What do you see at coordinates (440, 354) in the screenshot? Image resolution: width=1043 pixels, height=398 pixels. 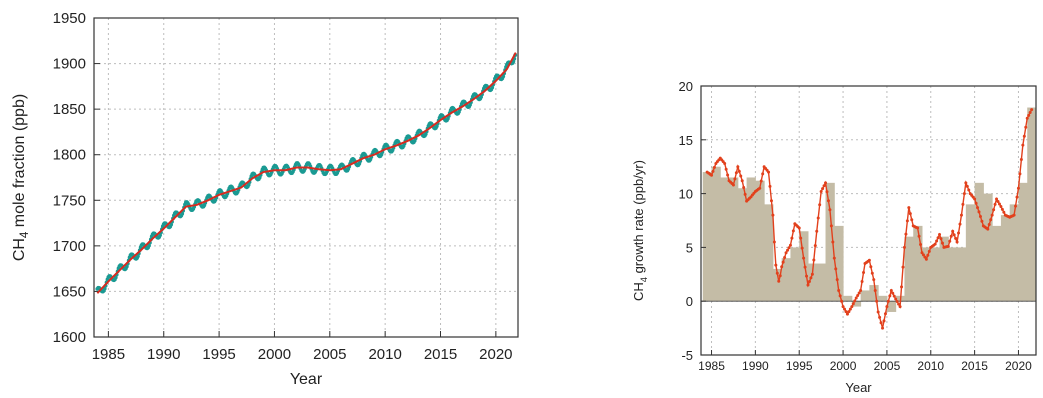 I see `x-tick-label: 2015` at bounding box center [440, 354].